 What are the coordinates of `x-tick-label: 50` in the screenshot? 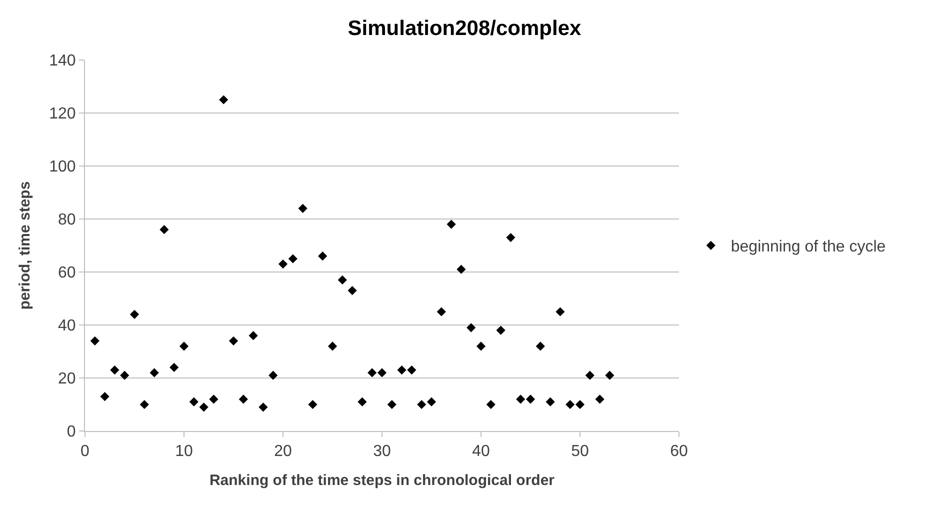 It's located at (580, 451).